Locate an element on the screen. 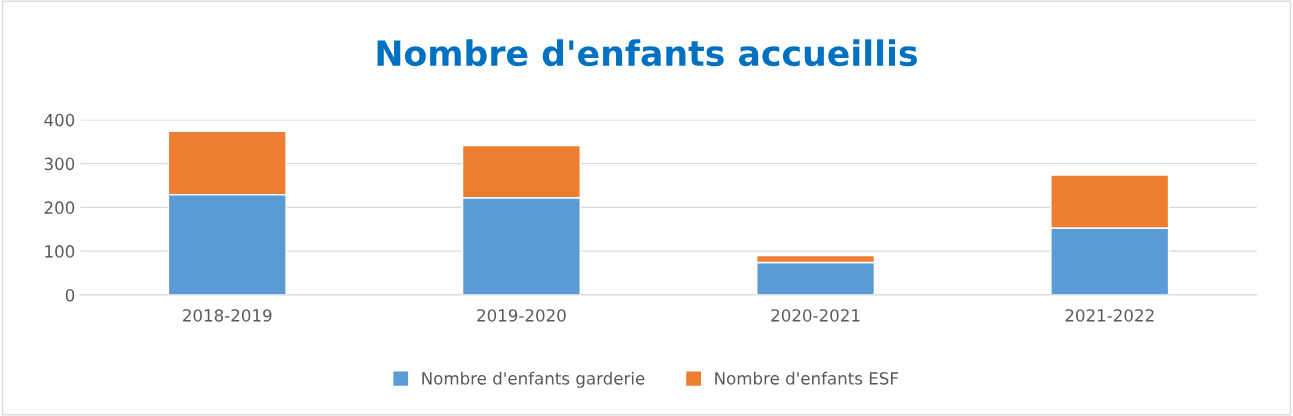 The image size is (1293, 416). x-tick-label: 2021-2022 is located at coordinates (1109, 315).